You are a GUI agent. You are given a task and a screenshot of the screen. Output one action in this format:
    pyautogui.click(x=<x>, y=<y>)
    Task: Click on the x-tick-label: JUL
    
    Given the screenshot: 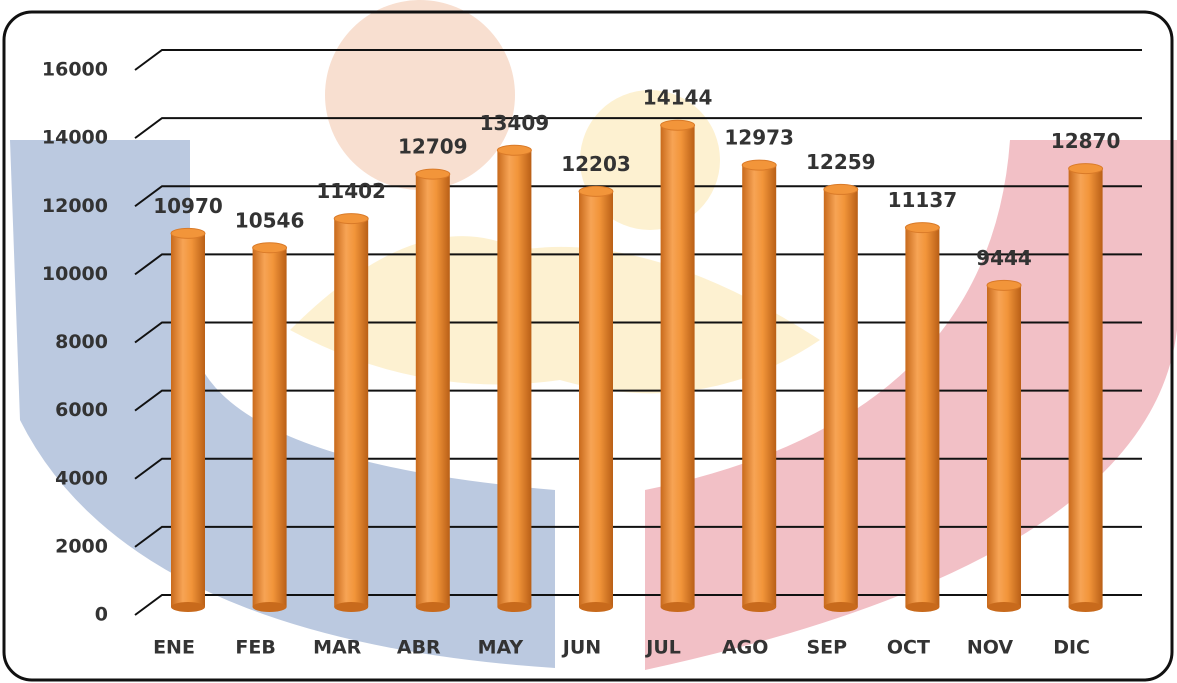 What is the action you would take?
    pyautogui.click(x=662, y=648)
    